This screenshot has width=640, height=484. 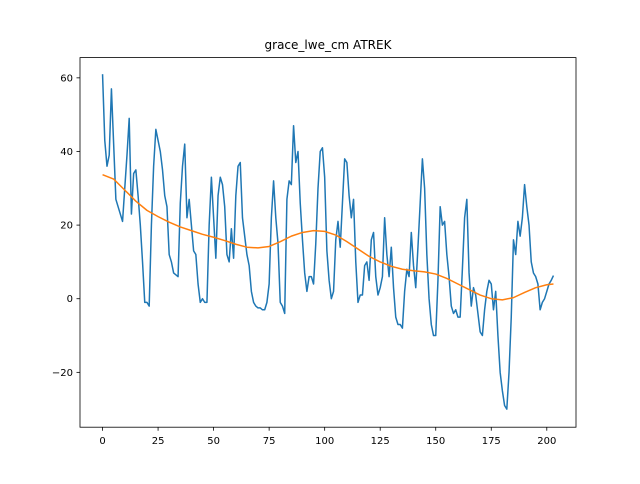 I want to click on y-tick-label: 20, so click(x=66, y=226).